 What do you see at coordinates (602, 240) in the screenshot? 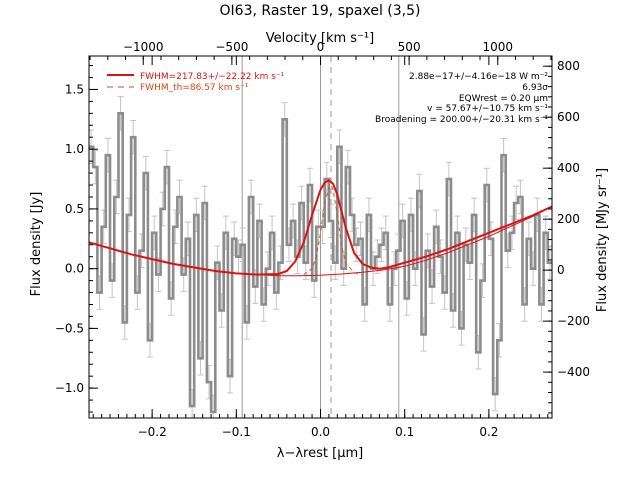
I see `right-axis-label: Flux density [MJy sr⁻¹]` at bounding box center [602, 240].